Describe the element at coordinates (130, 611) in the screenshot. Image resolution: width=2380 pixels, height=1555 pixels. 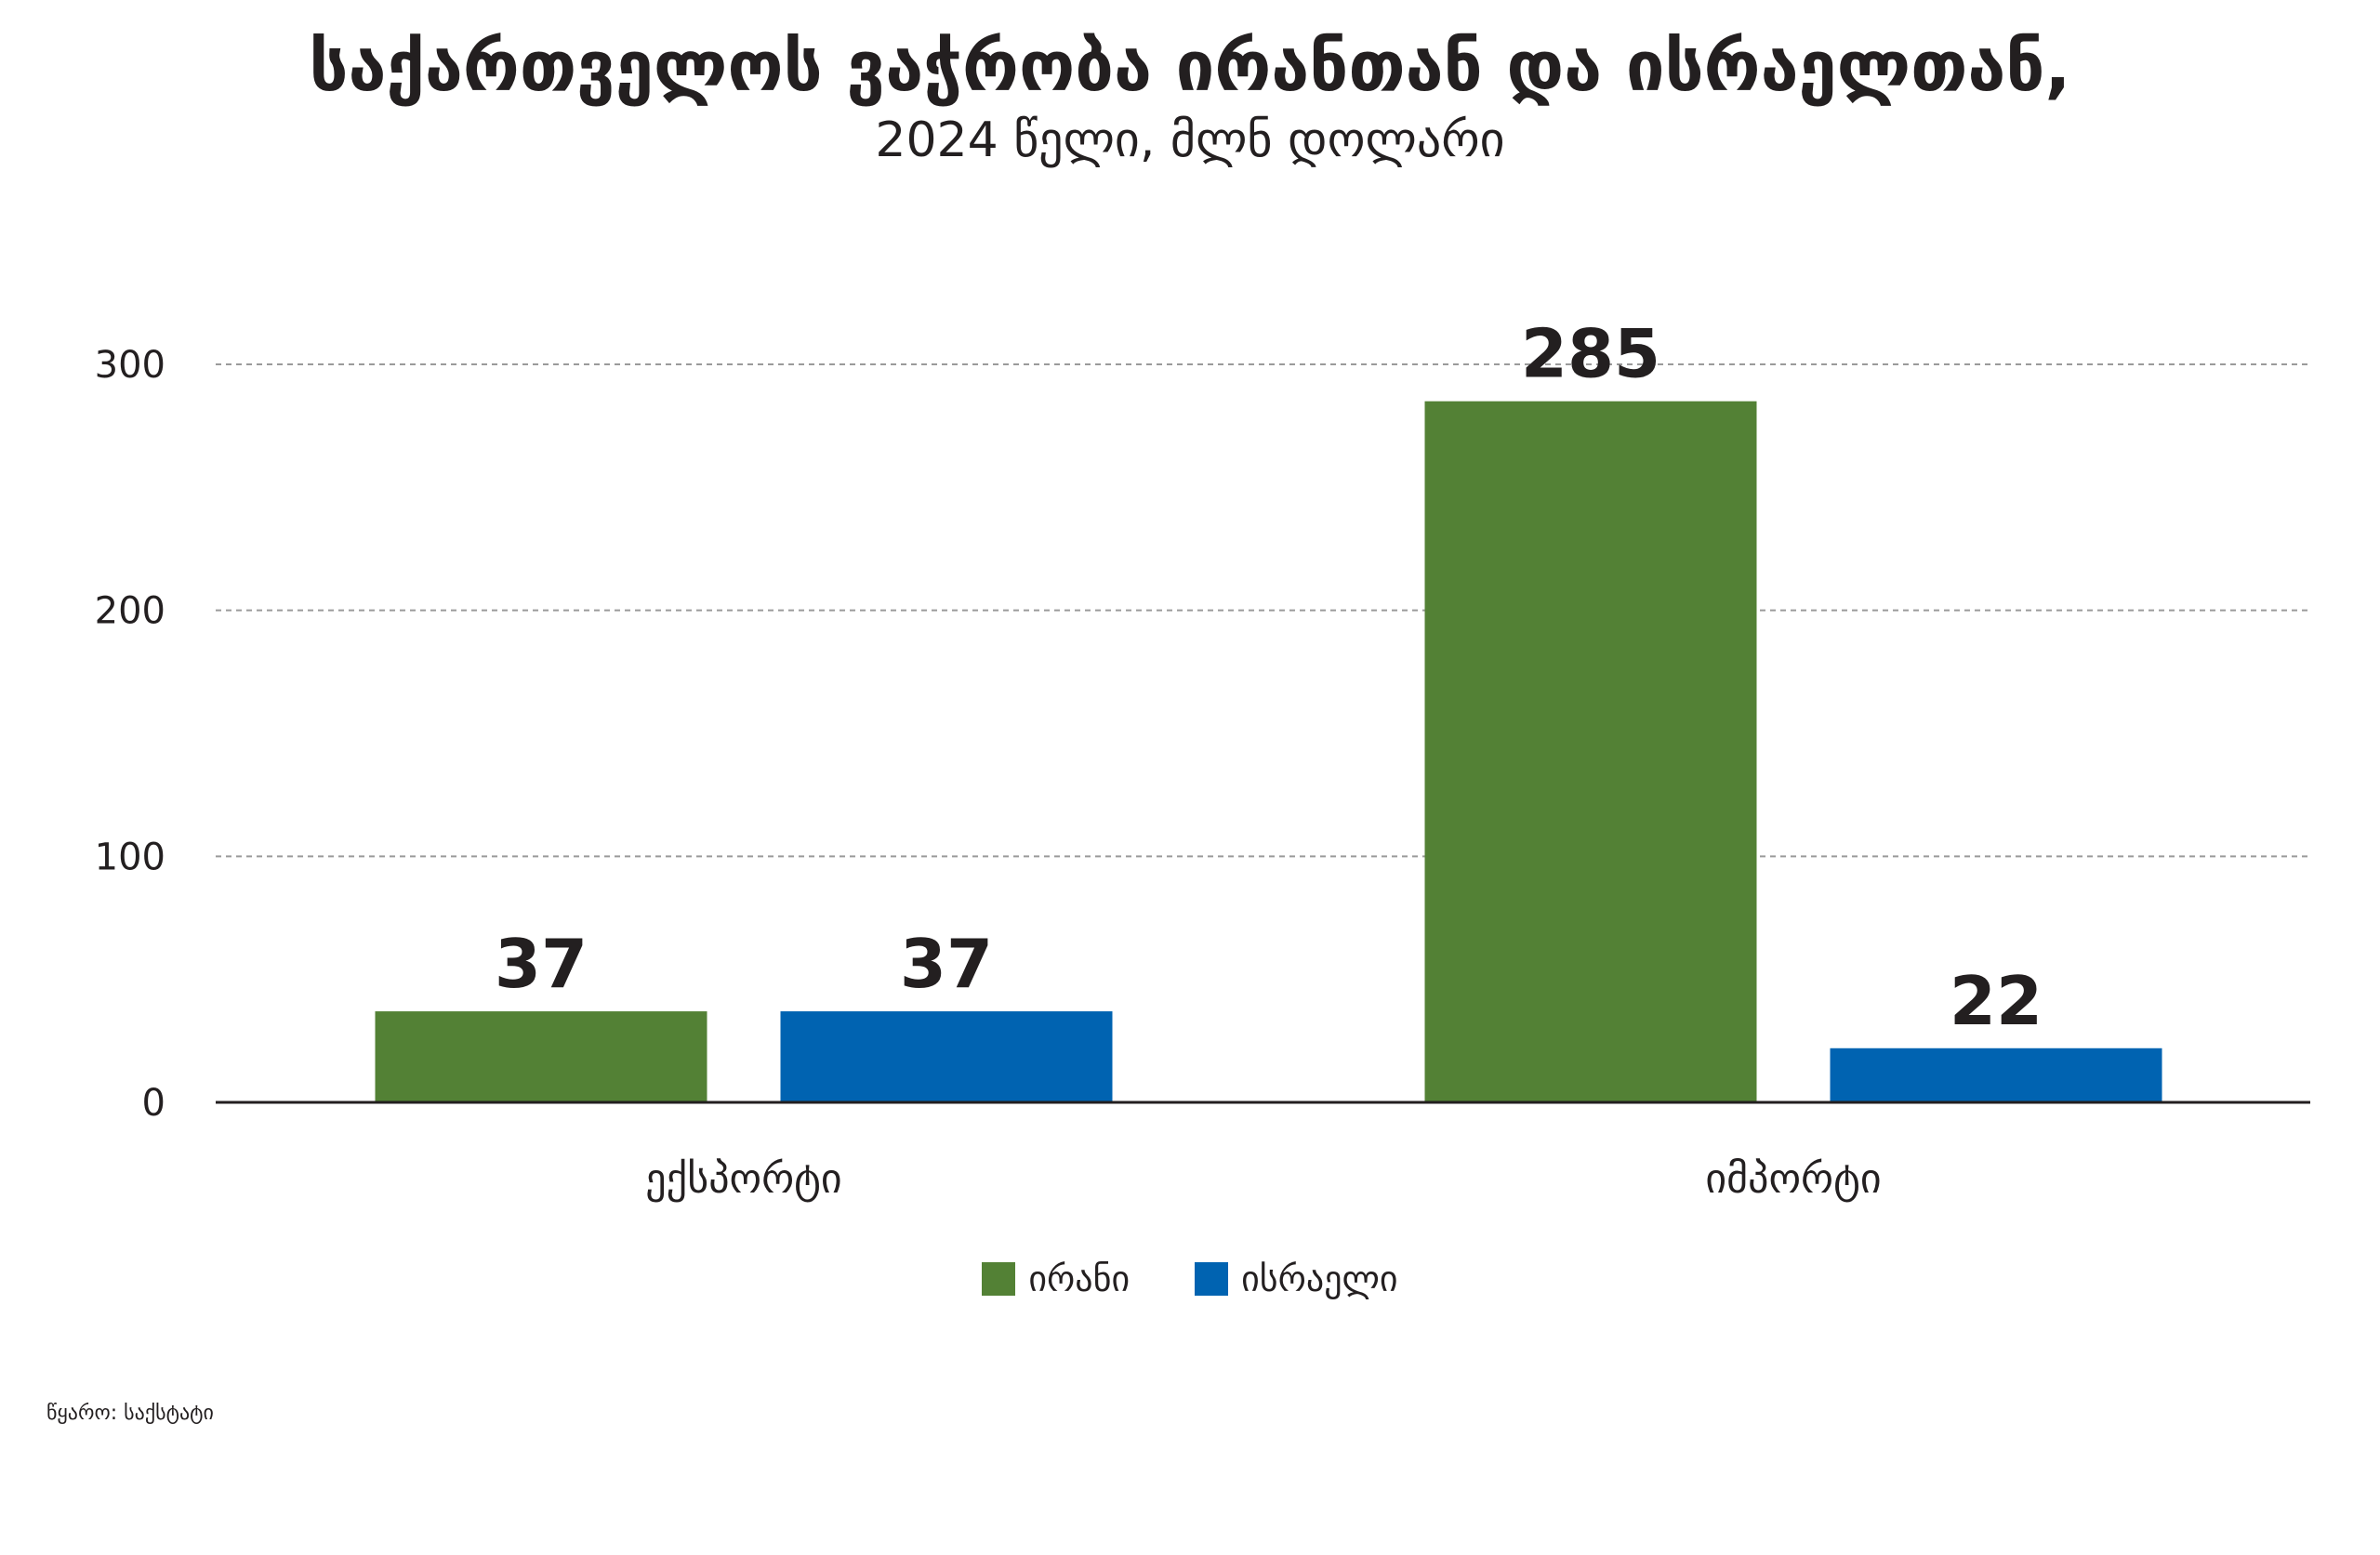
I see `y-tick-label: 200` at that location.